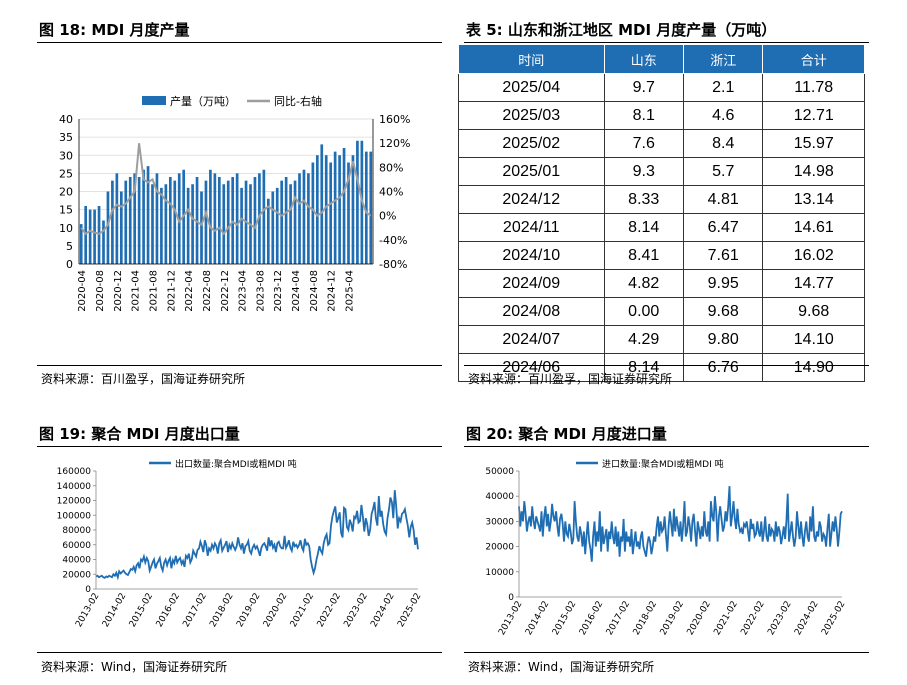 The width and height of the screenshot is (907, 685). Describe the element at coordinates (499, 472) in the screenshot. I see `y-tick-label: 50000` at that location.